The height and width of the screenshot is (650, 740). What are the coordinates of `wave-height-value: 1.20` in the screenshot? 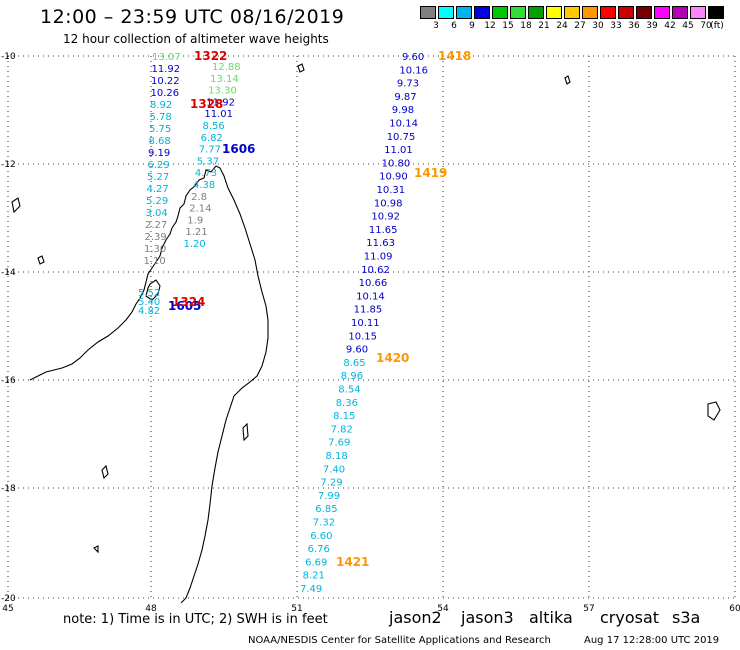 It's located at (195, 244).